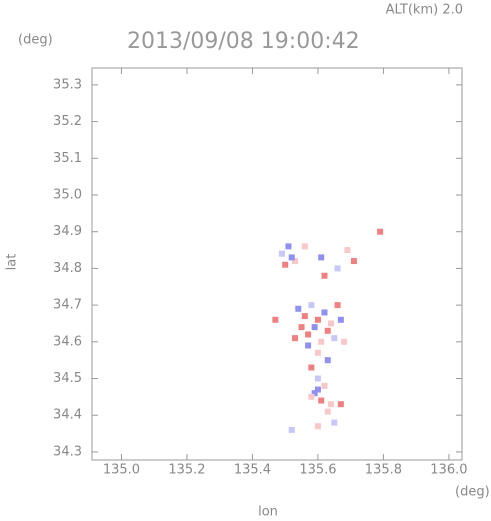  What do you see at coordinates (383, 470) in the screenshot?
I see `x-tick-label: 135.8` at bounding box center [383, 470].